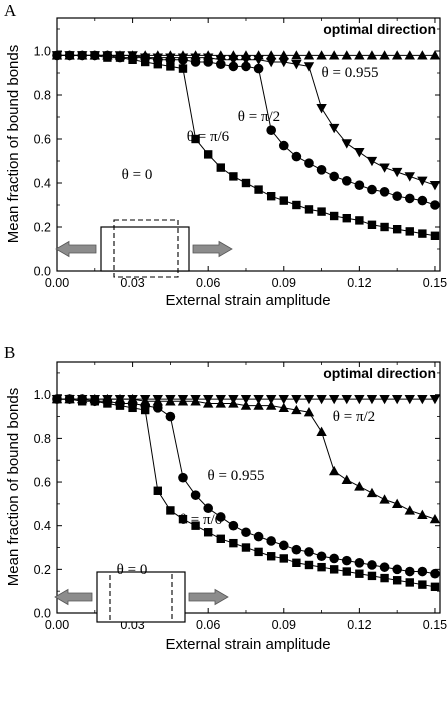  I want to click on y-tick-label: 1.0, so click(42, 395).